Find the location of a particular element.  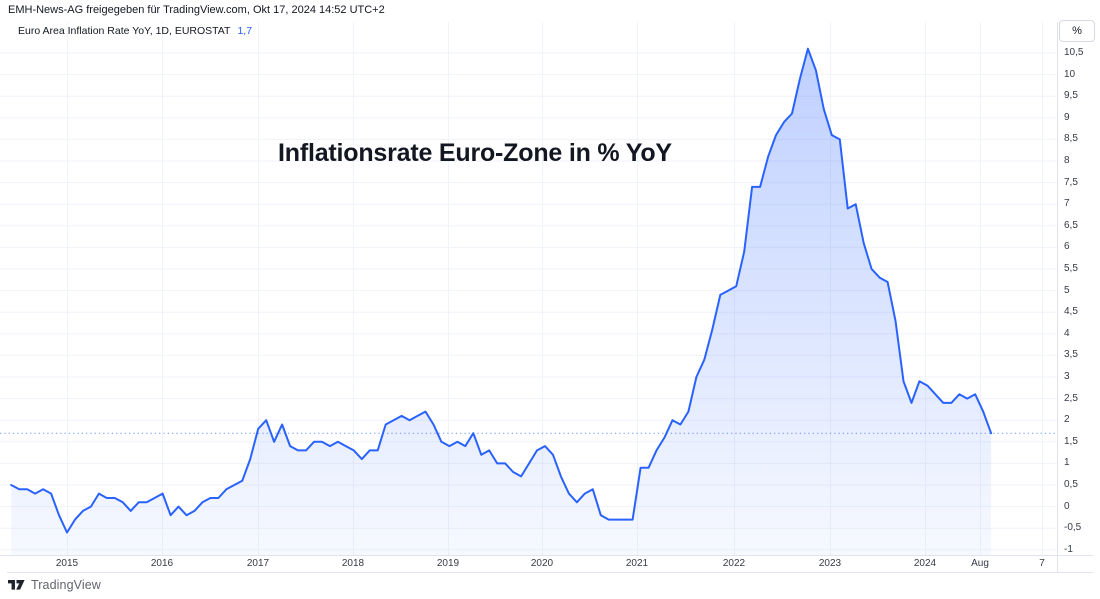

time-axis-label: 2015 is located at coordinates (67, 563).